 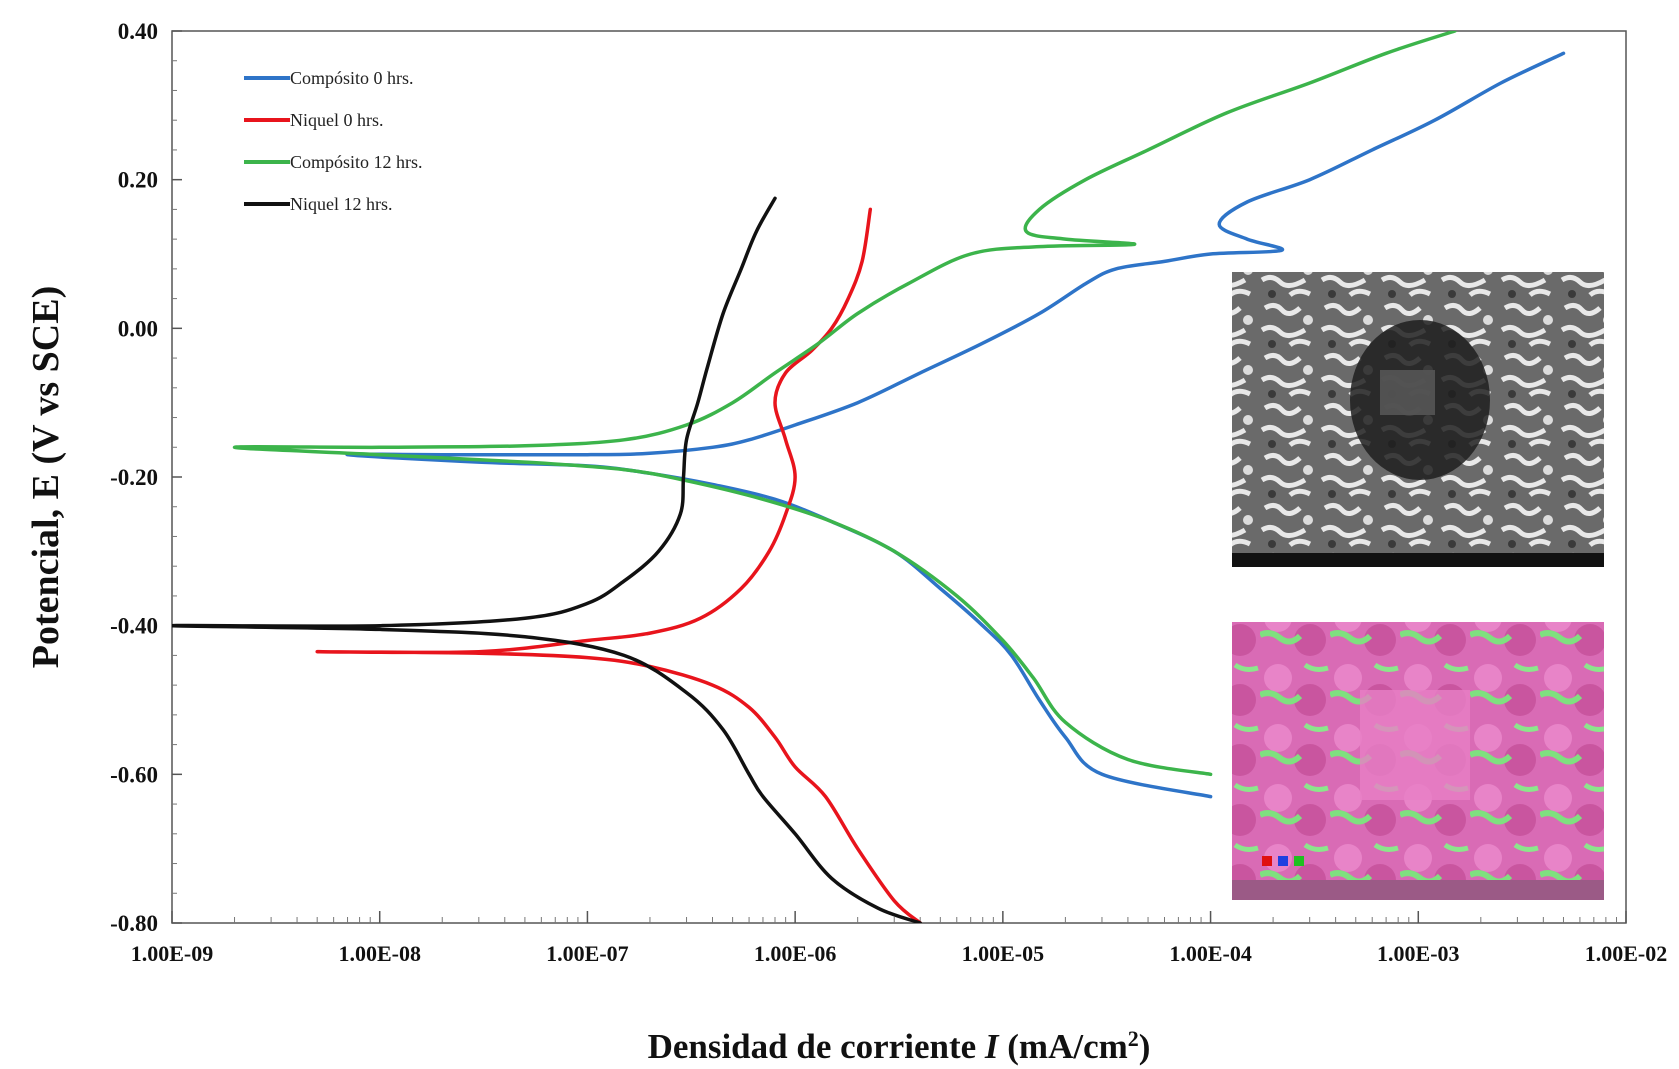 I want to click on legend-label: Niquel 12 hrs., so click(x=341, y=204).